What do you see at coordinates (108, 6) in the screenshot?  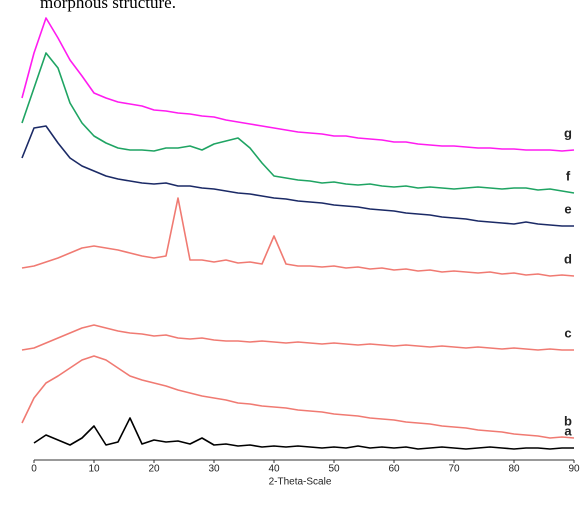 I see `annotation: morphous structure.` at bounding box center [108, 6].